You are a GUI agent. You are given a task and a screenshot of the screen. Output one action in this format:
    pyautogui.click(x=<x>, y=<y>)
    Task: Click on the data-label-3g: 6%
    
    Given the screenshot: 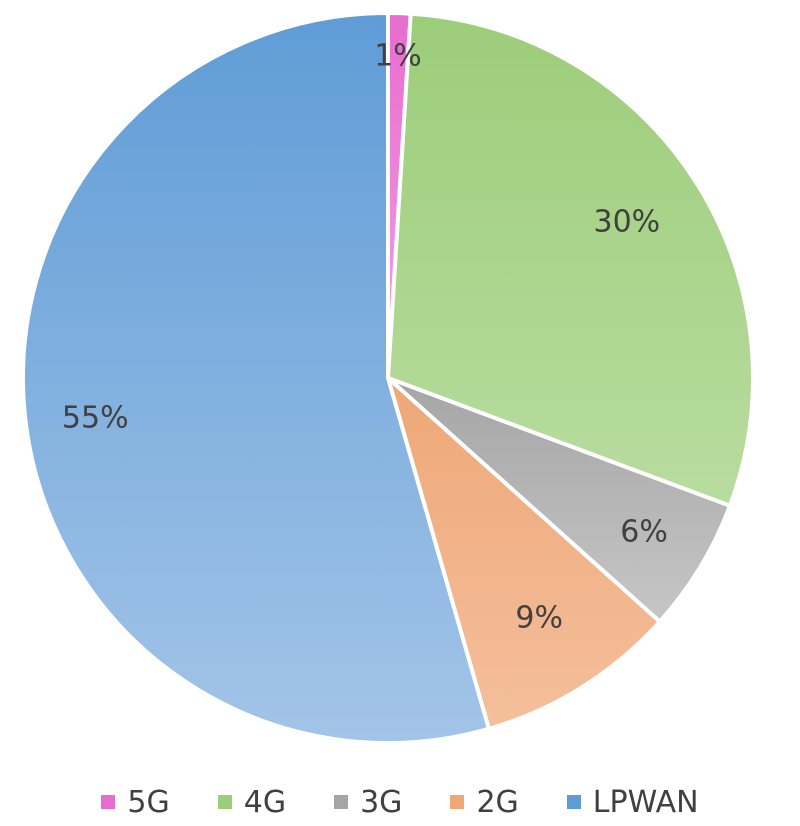 What is the action you would take?
    pyautogui.click(x=644, y=531)
    